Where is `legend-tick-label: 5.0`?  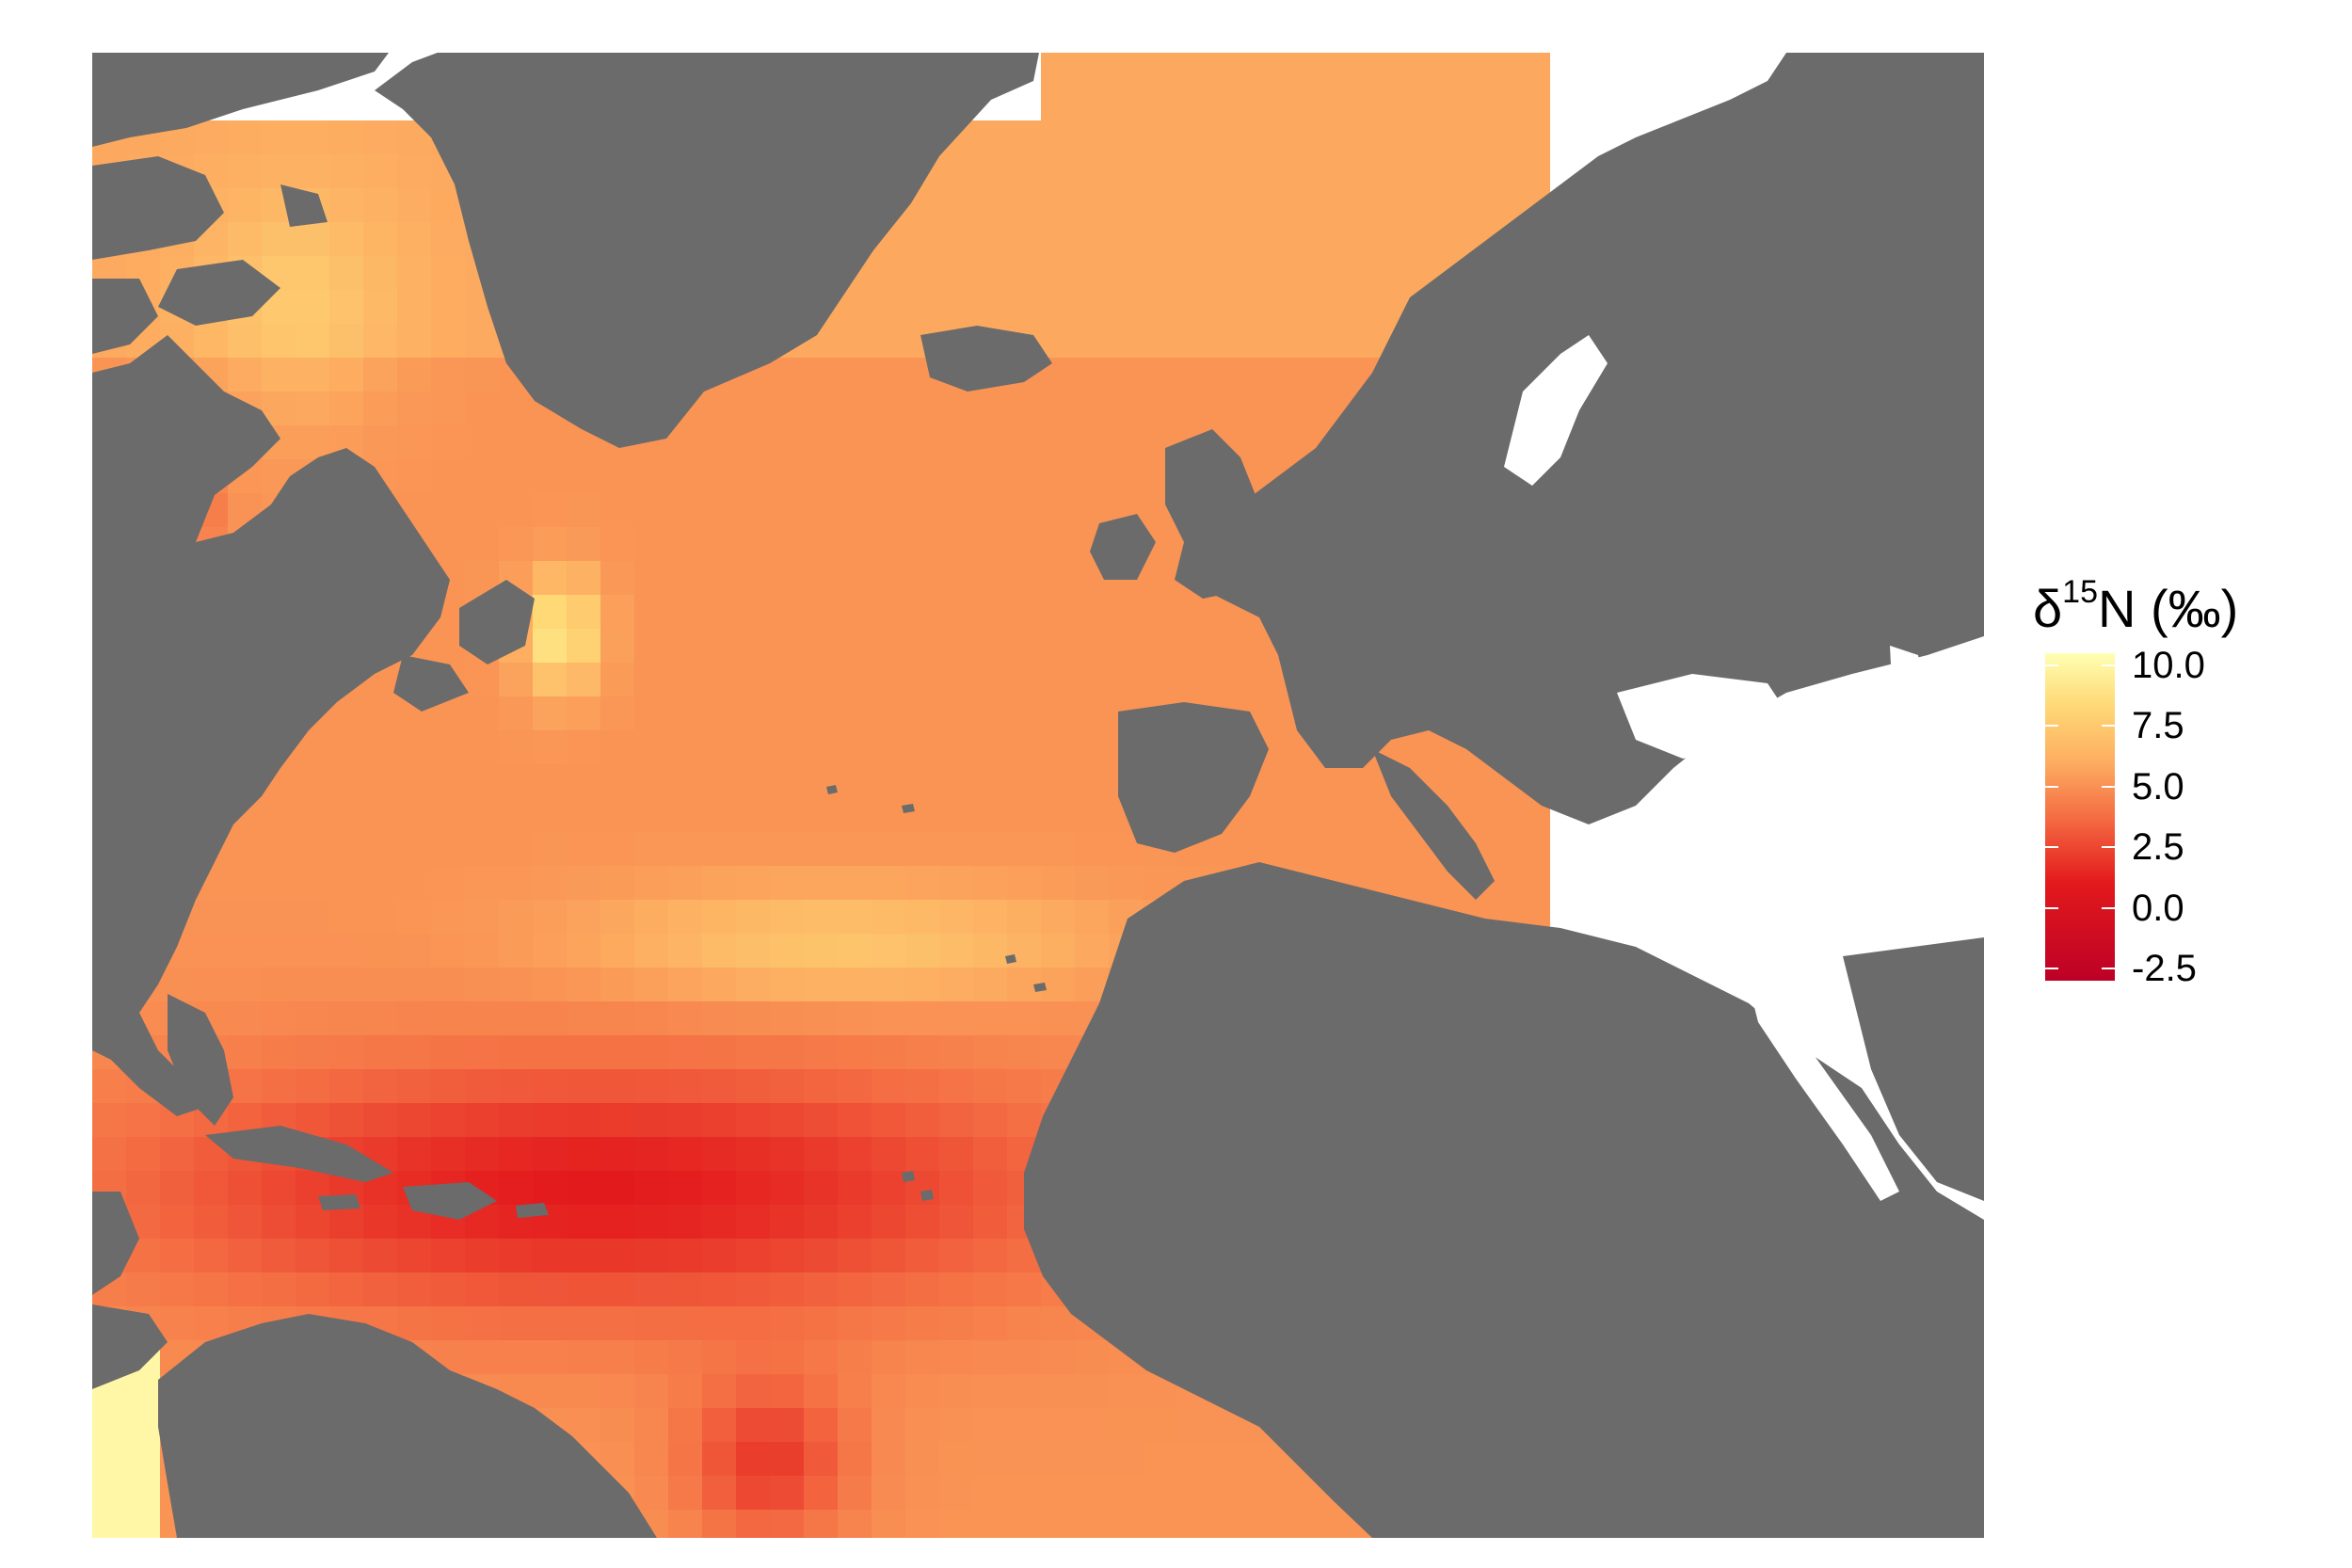
legend-tick-label: 5.0 is located at coordinates (2158, 786).